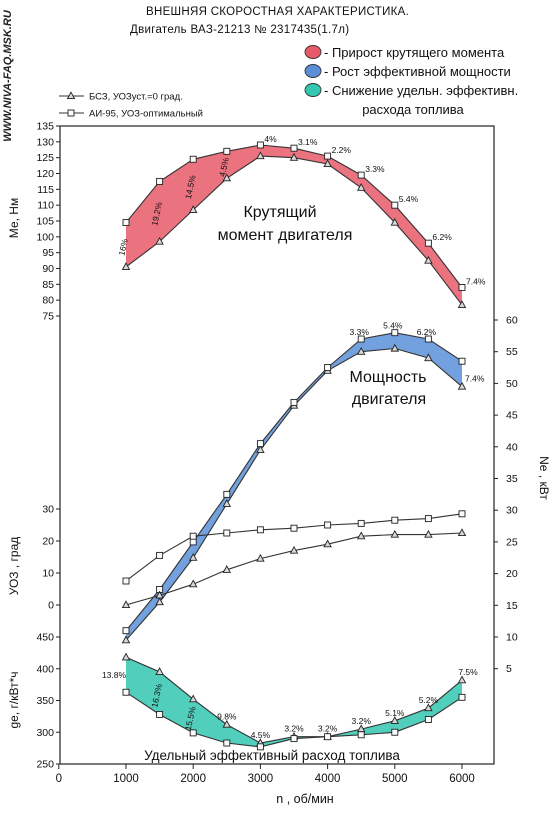 The height and width of the screenshot is (817, 557). What do you see at coordinates (48, 510) in the screenshot?
I see `ignition-y-tick-label: 30` at bounding box center [48, 510].